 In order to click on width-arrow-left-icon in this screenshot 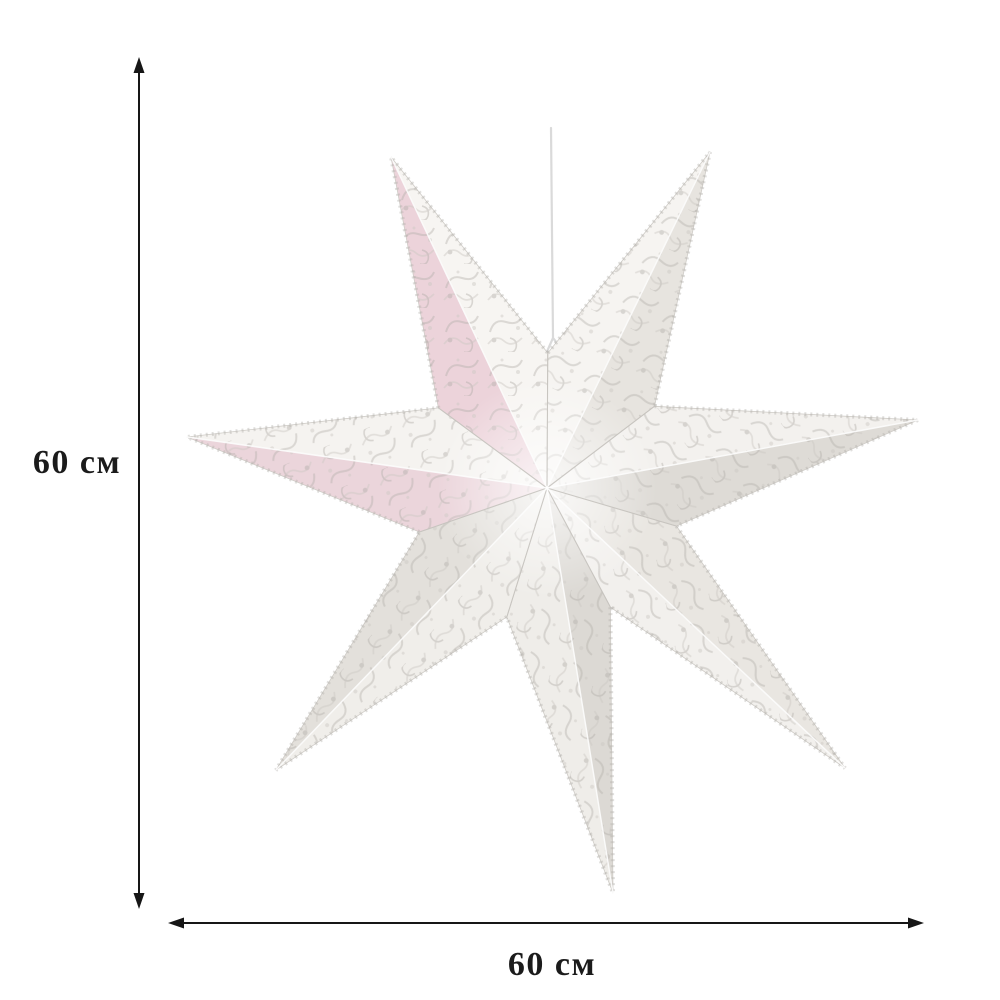, I will do `click(176, 923)`.